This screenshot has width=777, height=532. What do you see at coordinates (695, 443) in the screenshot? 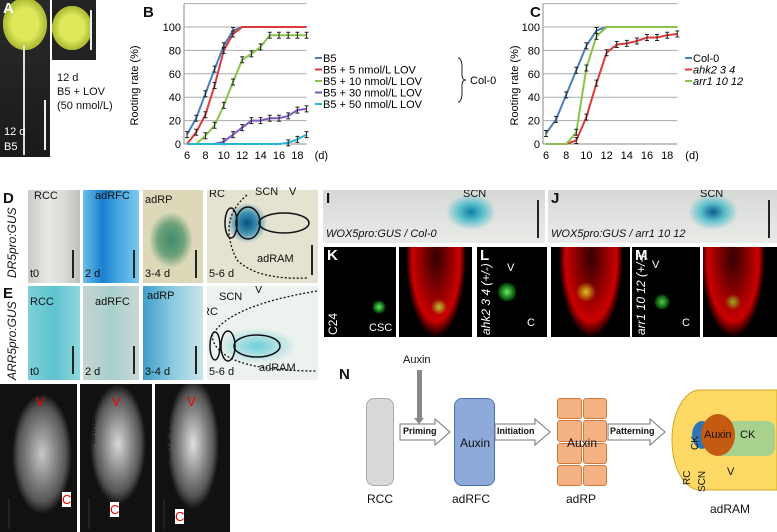
I see `ram-ck-left-label: CK` at bounding box center [695, 443].